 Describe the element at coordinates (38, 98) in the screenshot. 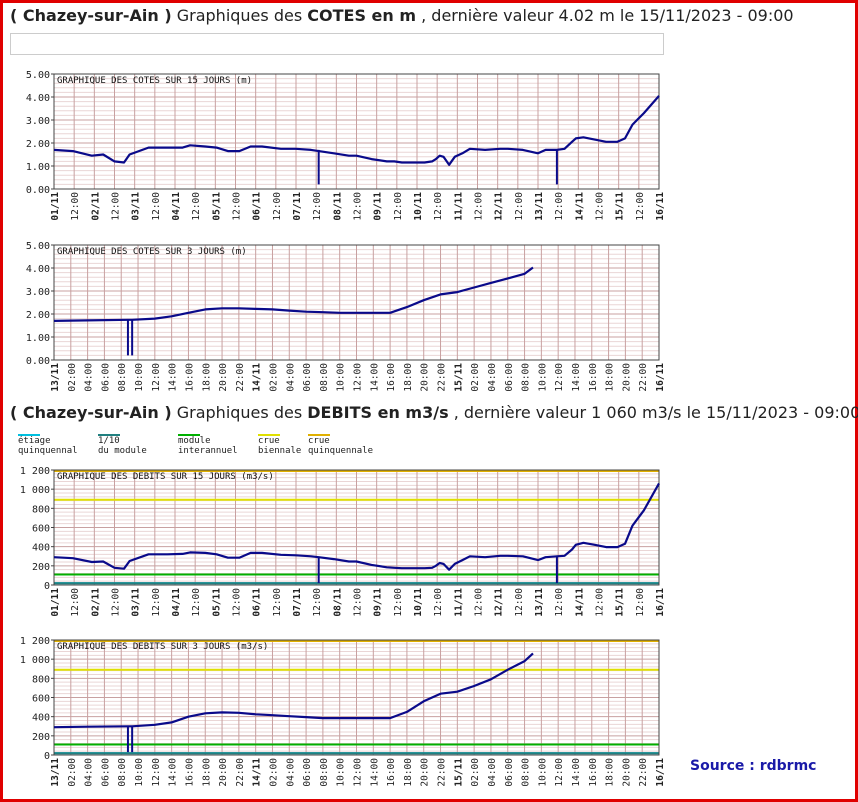

I see `y-tick-label: 4.00` at that location.